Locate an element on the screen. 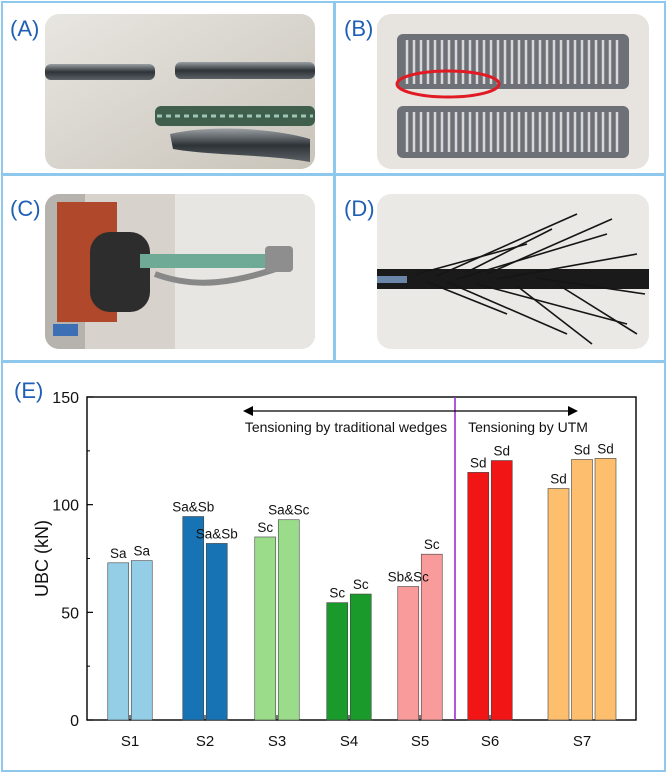 Image resolution: width=671 pixels, height=777 pixels. panel-label-d: (D) is located at coordinates (359, 208).